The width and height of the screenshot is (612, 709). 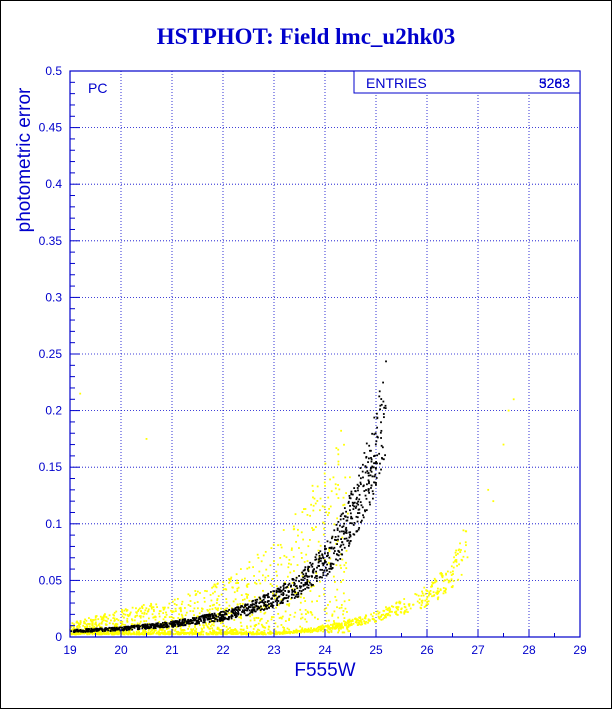 I want to click on x-tick-label: 24, so click(x=325, y=650).